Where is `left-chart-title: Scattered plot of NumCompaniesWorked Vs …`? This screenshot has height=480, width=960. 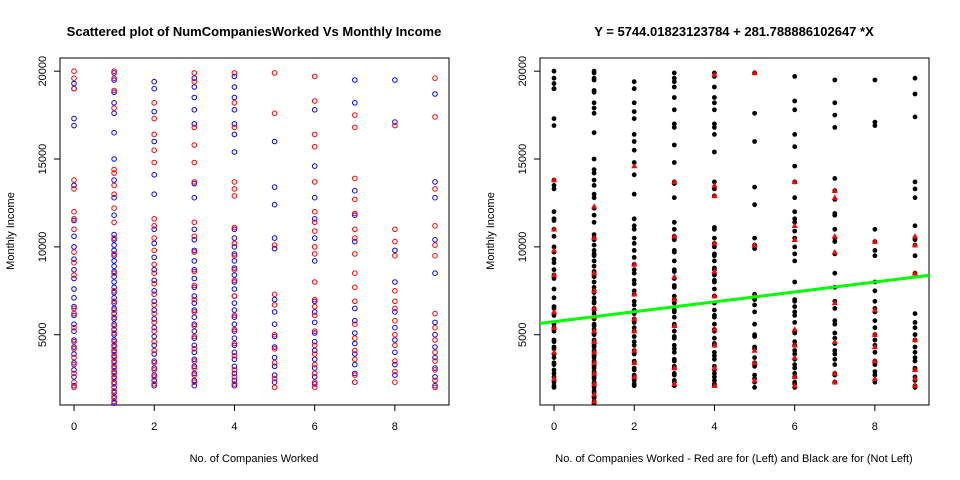 left-chart-title: Scattered plot of NumCompaniesWorked Vs … is located at coordinates (254, 31).